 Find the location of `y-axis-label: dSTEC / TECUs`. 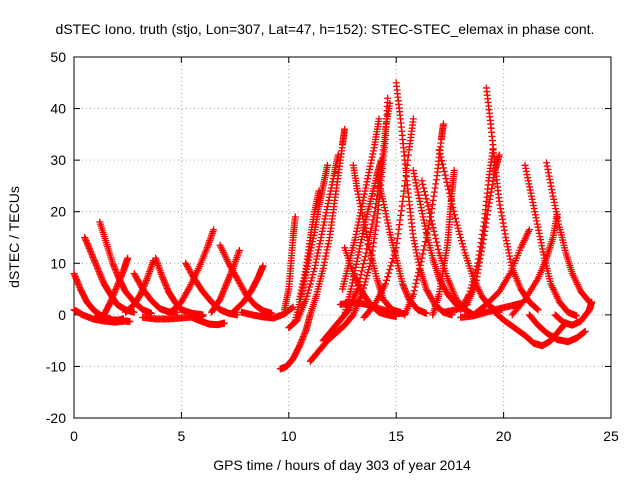

y-axis-label: dSTEC / TECUs is located at coordinates (14, 237).